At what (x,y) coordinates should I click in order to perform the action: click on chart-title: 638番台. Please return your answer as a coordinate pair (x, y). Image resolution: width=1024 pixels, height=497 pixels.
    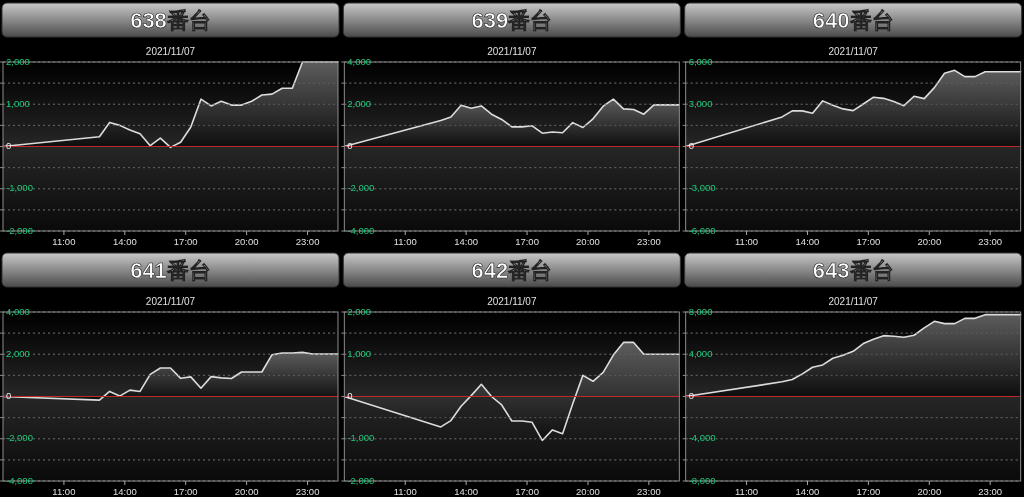
    Looking at the image, I should click on (170, 20).